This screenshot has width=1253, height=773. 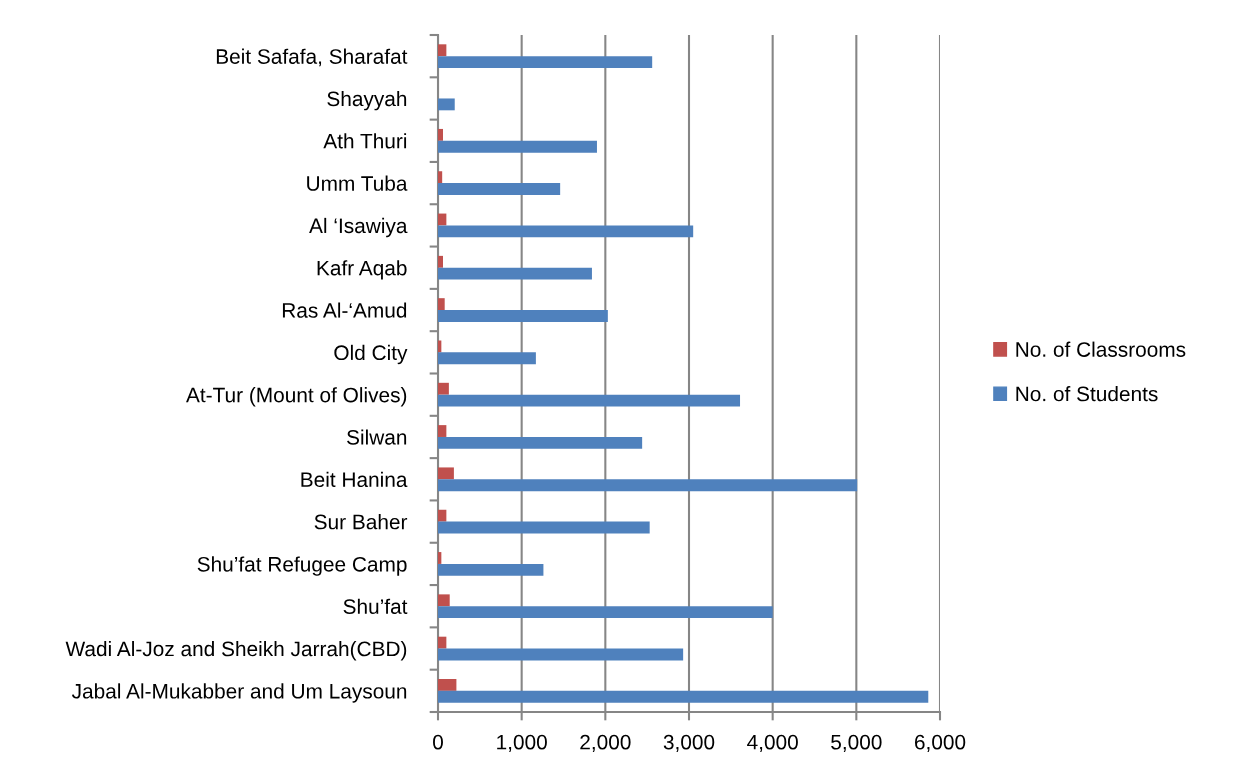 What do you see at coordinates (358, 227) in the screenshot?
I see `y-tick-label: Al ‘Isawiya` at bounding box center [358, 227].